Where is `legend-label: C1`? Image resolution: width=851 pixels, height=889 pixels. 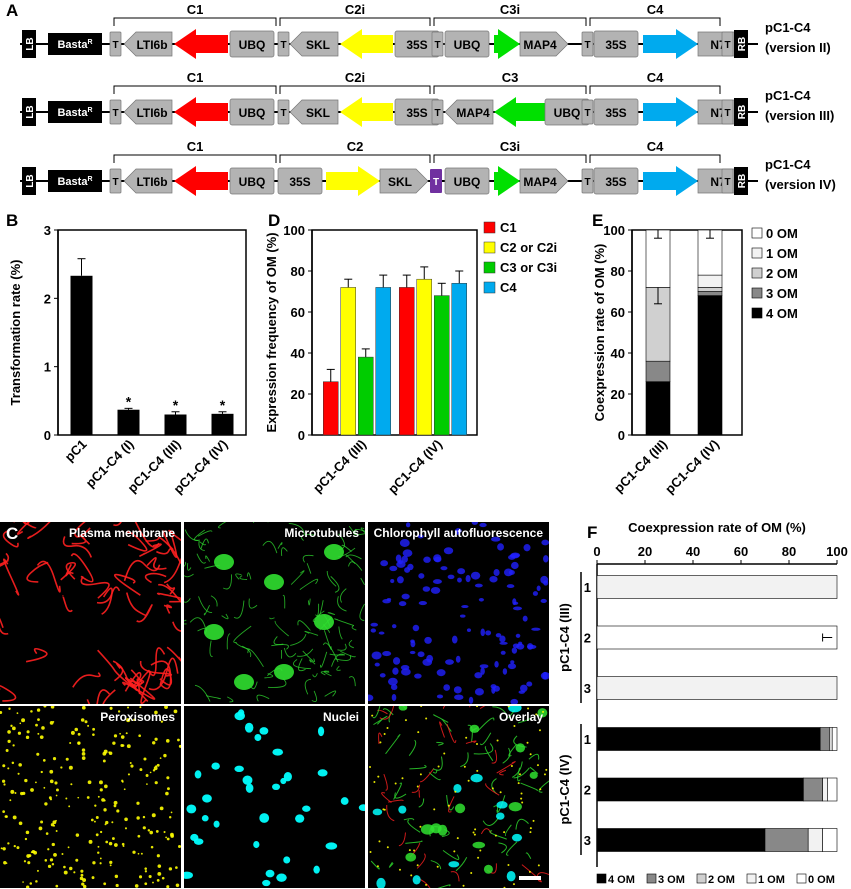 legend-label: C1 is located at coordinates (508, 227).